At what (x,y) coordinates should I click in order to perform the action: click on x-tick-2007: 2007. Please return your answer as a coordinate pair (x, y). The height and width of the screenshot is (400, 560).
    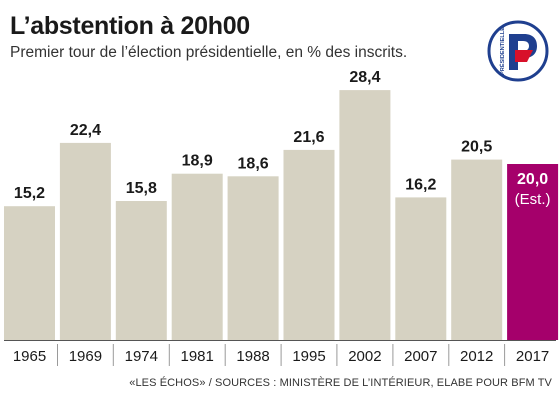
    Looking at the image, I should click on (420, 356).